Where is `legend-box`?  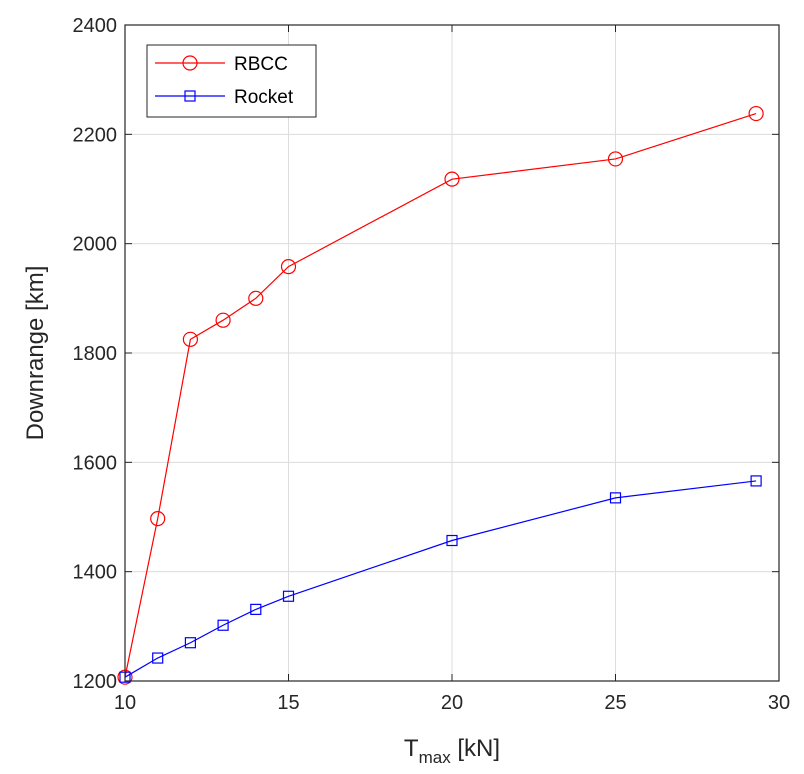
legend-box is located at coordinates (231, 81).